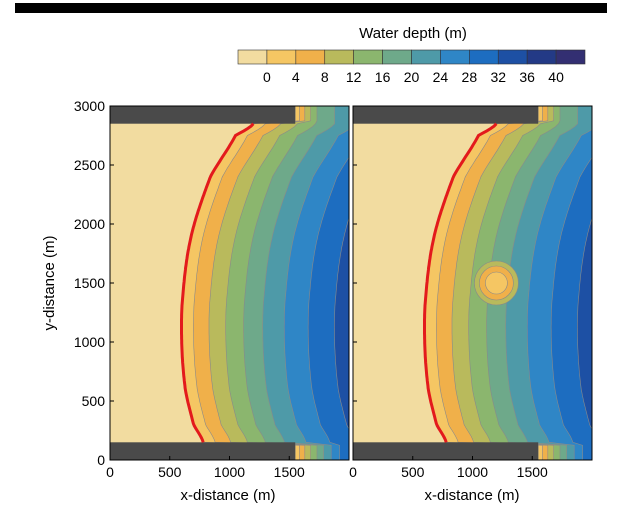 This screenshot has width=622, height=510. What do you see at coordinates (498, 77) in the screenshot?
I see `colorbar-tick-label: 32` at bounding box center [498, 77].